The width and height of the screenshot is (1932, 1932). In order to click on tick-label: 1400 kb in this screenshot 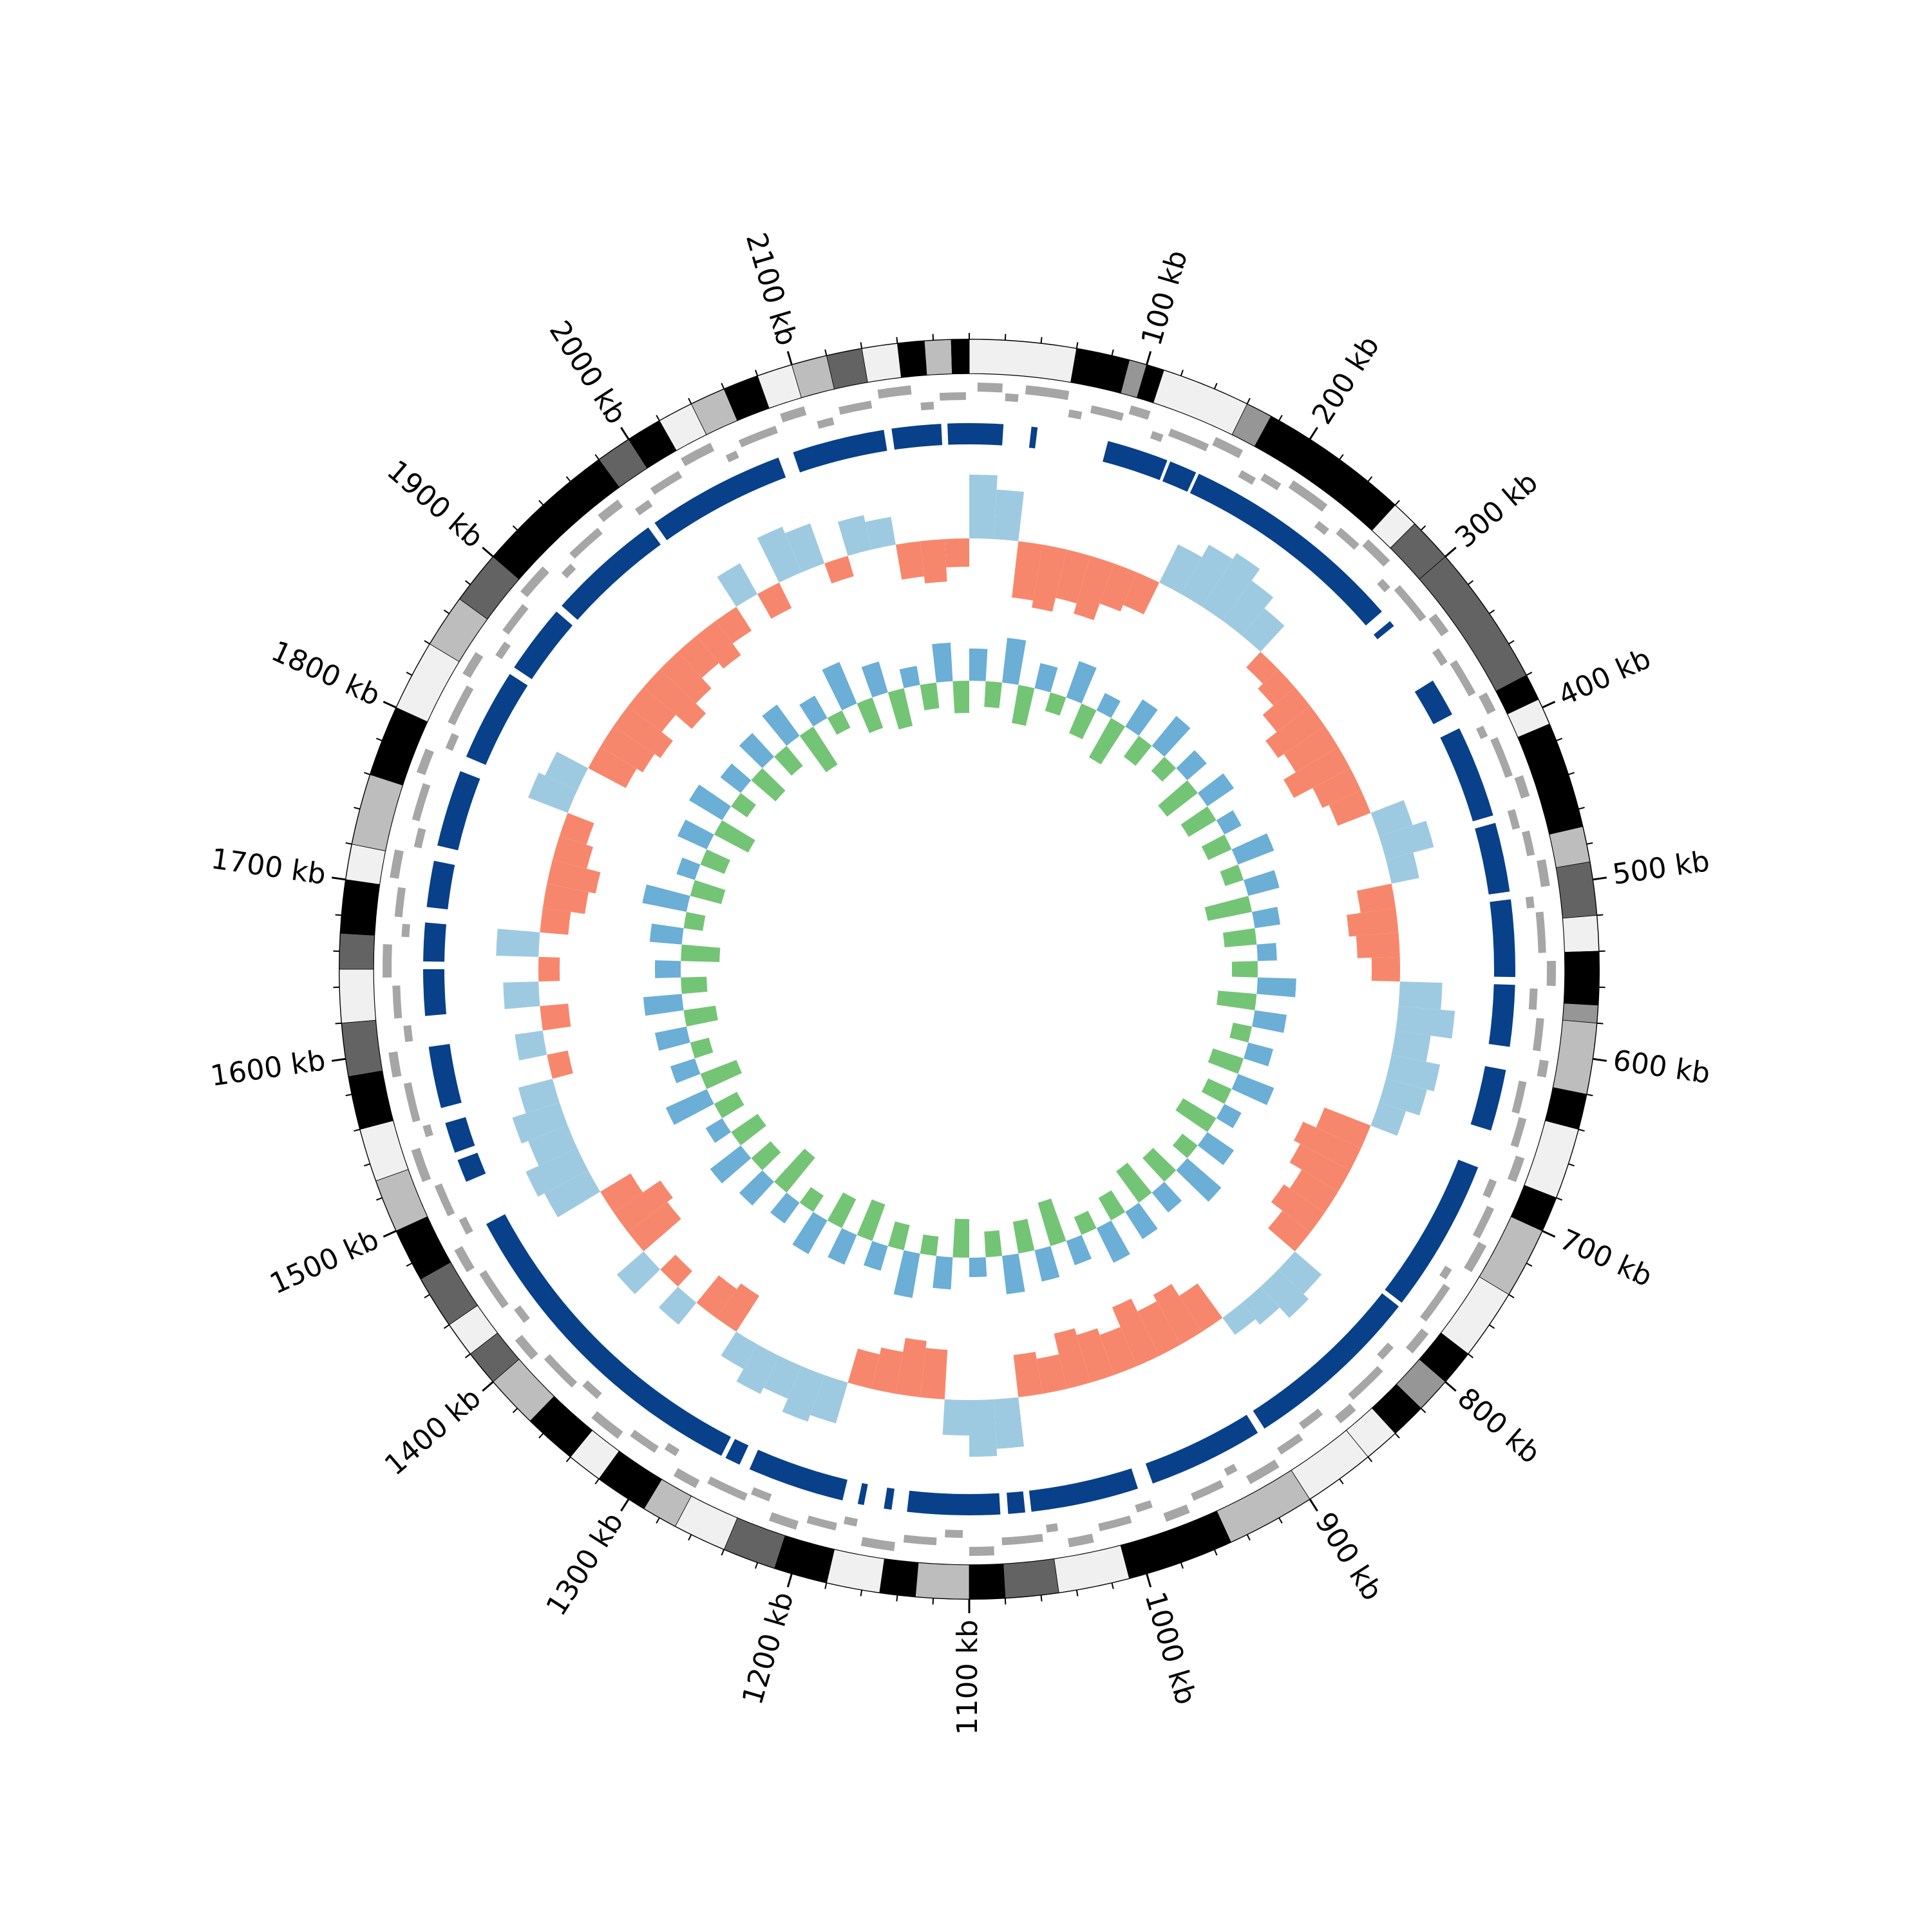, I will do `click(433, 1432)`.